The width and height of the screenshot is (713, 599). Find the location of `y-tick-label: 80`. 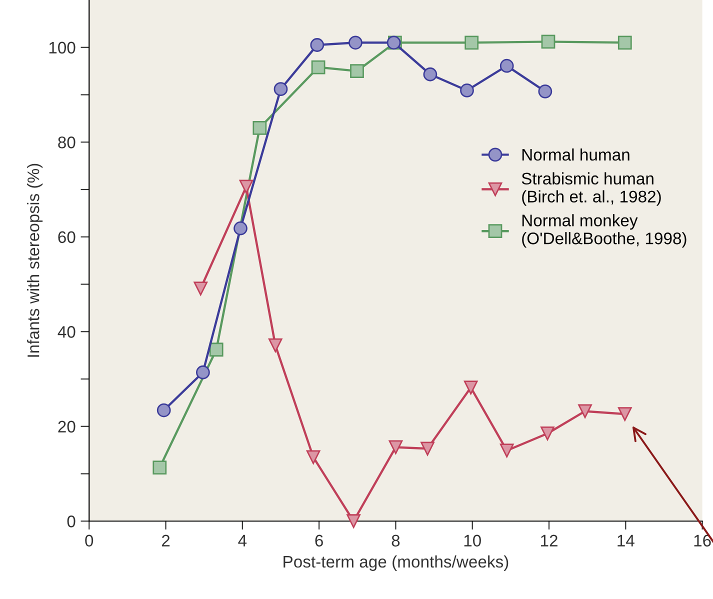

y-tick-label: 80 is located at coordinates (67, 142).